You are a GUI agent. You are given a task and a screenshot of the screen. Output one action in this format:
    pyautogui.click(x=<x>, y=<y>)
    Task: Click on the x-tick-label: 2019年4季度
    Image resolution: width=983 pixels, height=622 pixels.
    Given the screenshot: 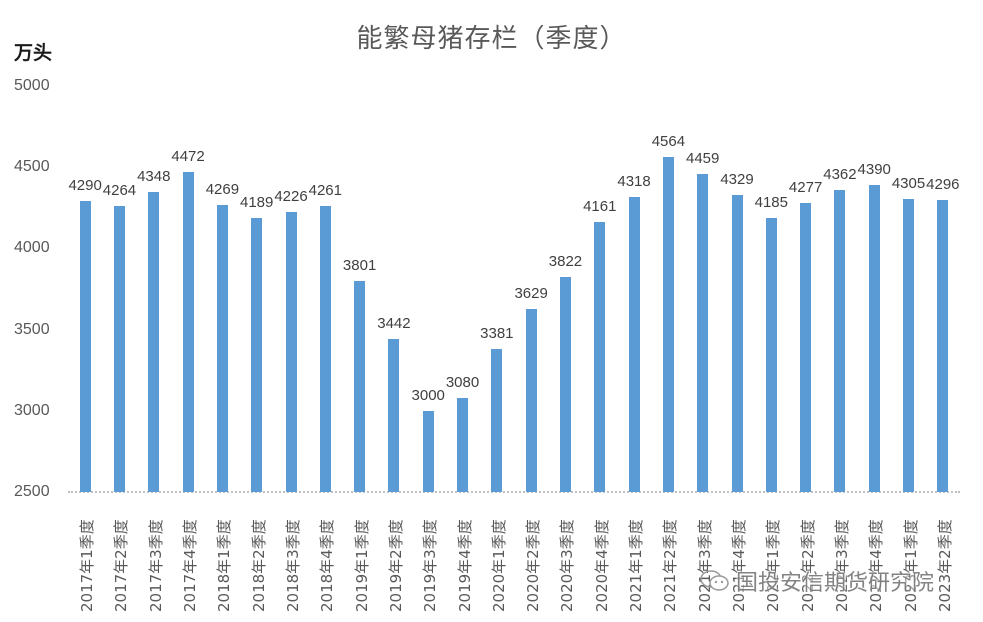 What is the action you would take?
    pyautogui.click(x=464, y=565)
    